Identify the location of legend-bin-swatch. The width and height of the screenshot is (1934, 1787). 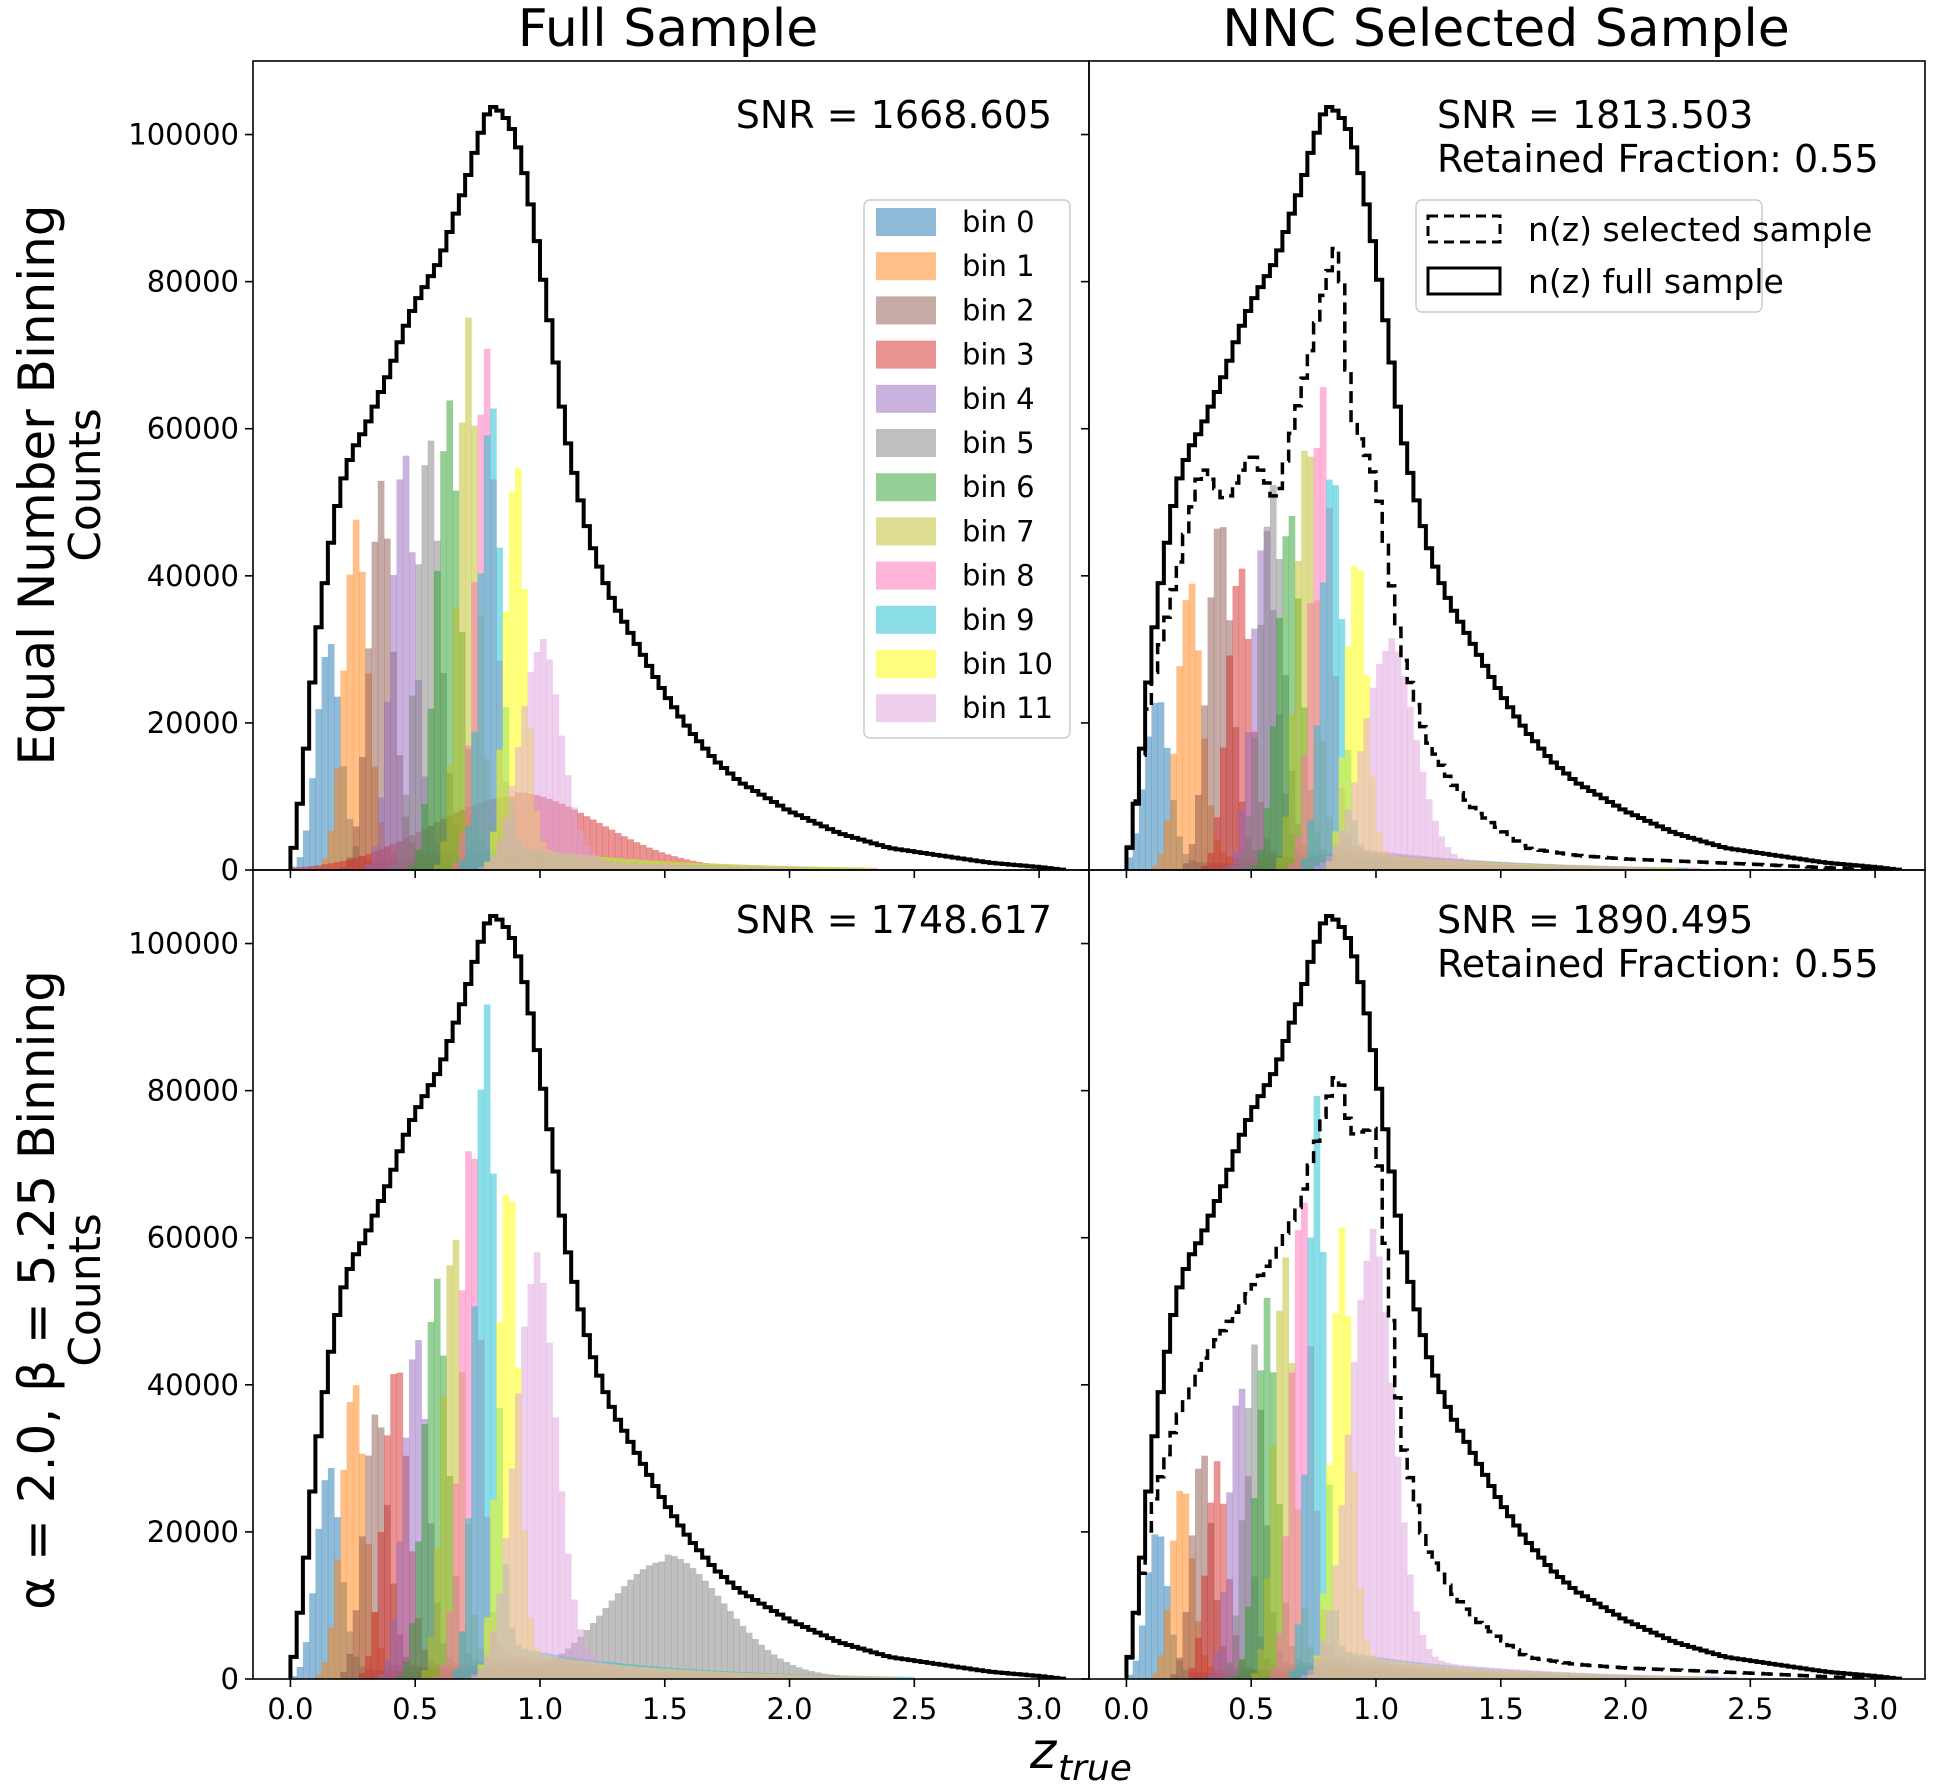
(906, 354).